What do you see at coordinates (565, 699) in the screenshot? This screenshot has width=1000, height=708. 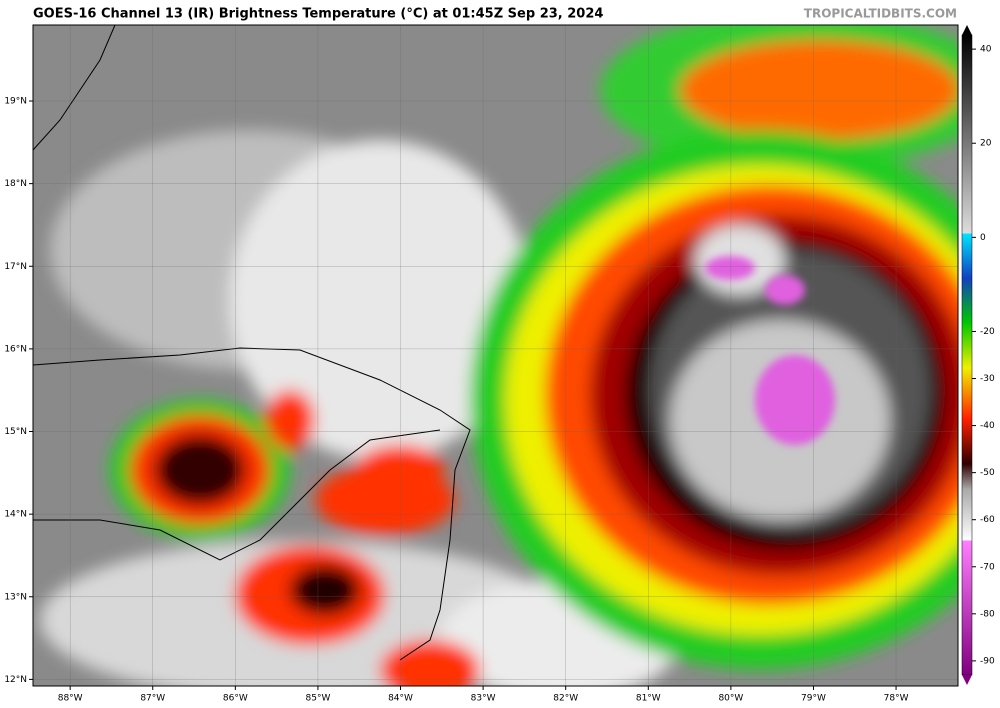 I see `lon-label: 82°W` at bounding box center [565, 699].